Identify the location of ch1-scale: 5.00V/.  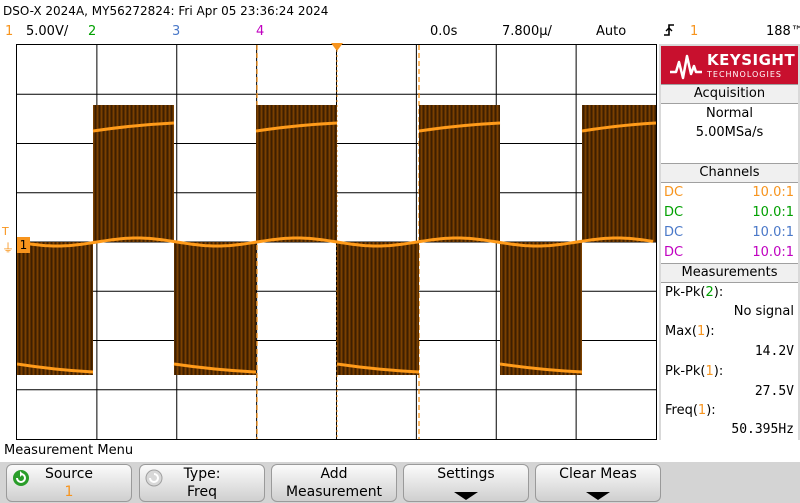
(47, 31).